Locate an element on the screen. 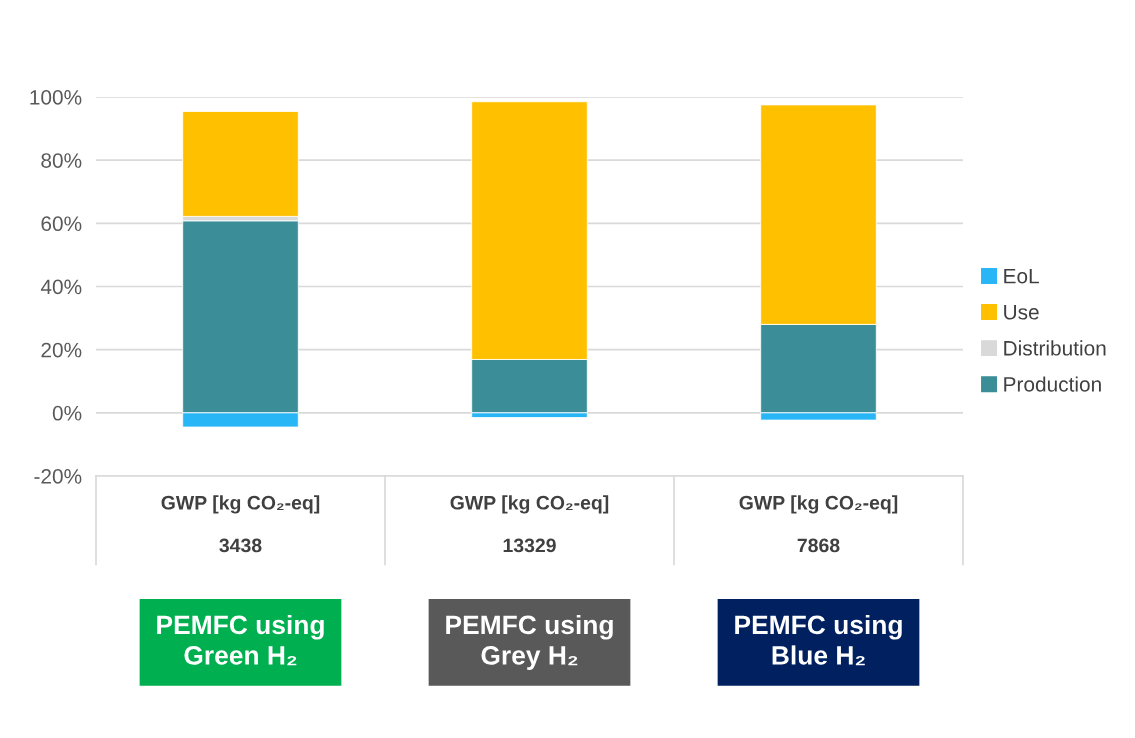 The height and width of the screenshot is (738, 1135). y-tick-label: 80% is located at coordinates (61, 160).